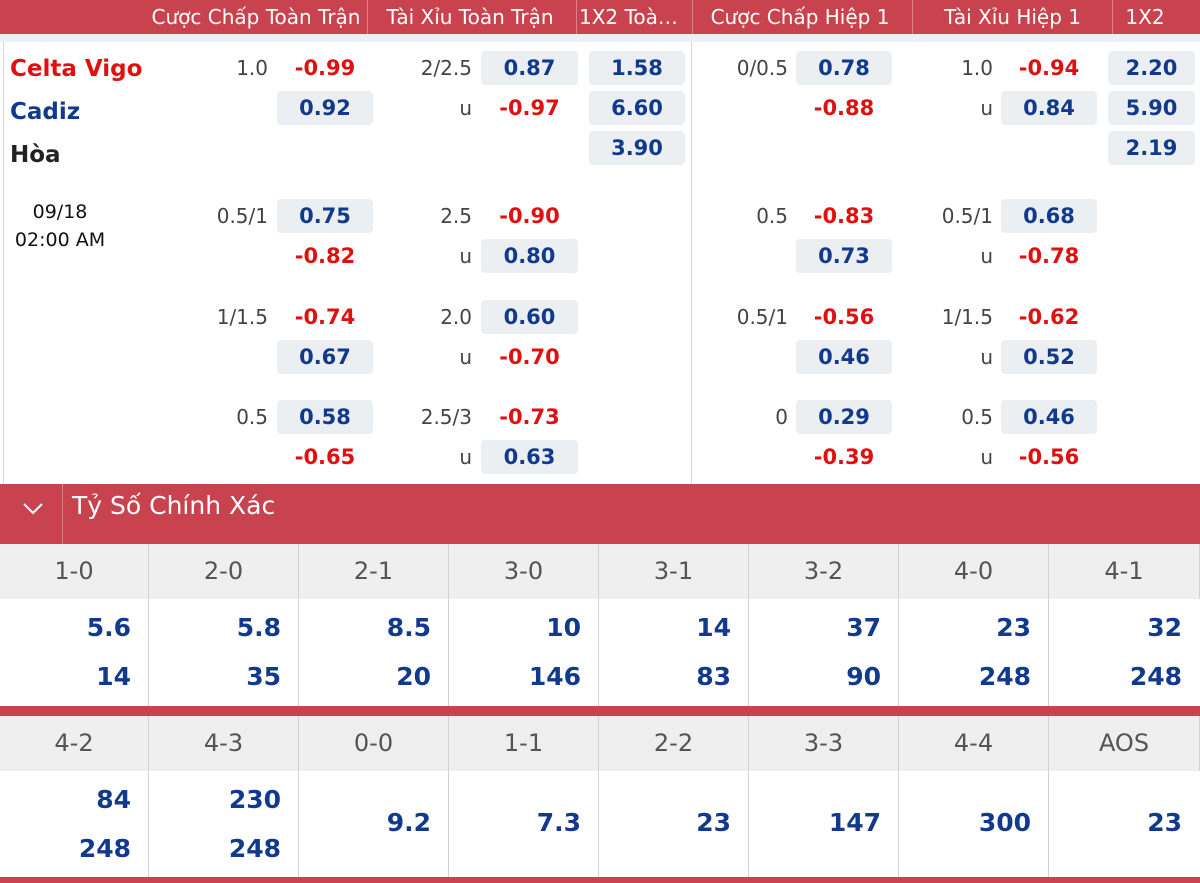 Image resolution: width=1200 pixels, height=883 pixels. What do you see at coordinates (637, 68) in the screenshot?
I see `ft-1x2-home-odds: 1.58` at bounding box center [637, 68].